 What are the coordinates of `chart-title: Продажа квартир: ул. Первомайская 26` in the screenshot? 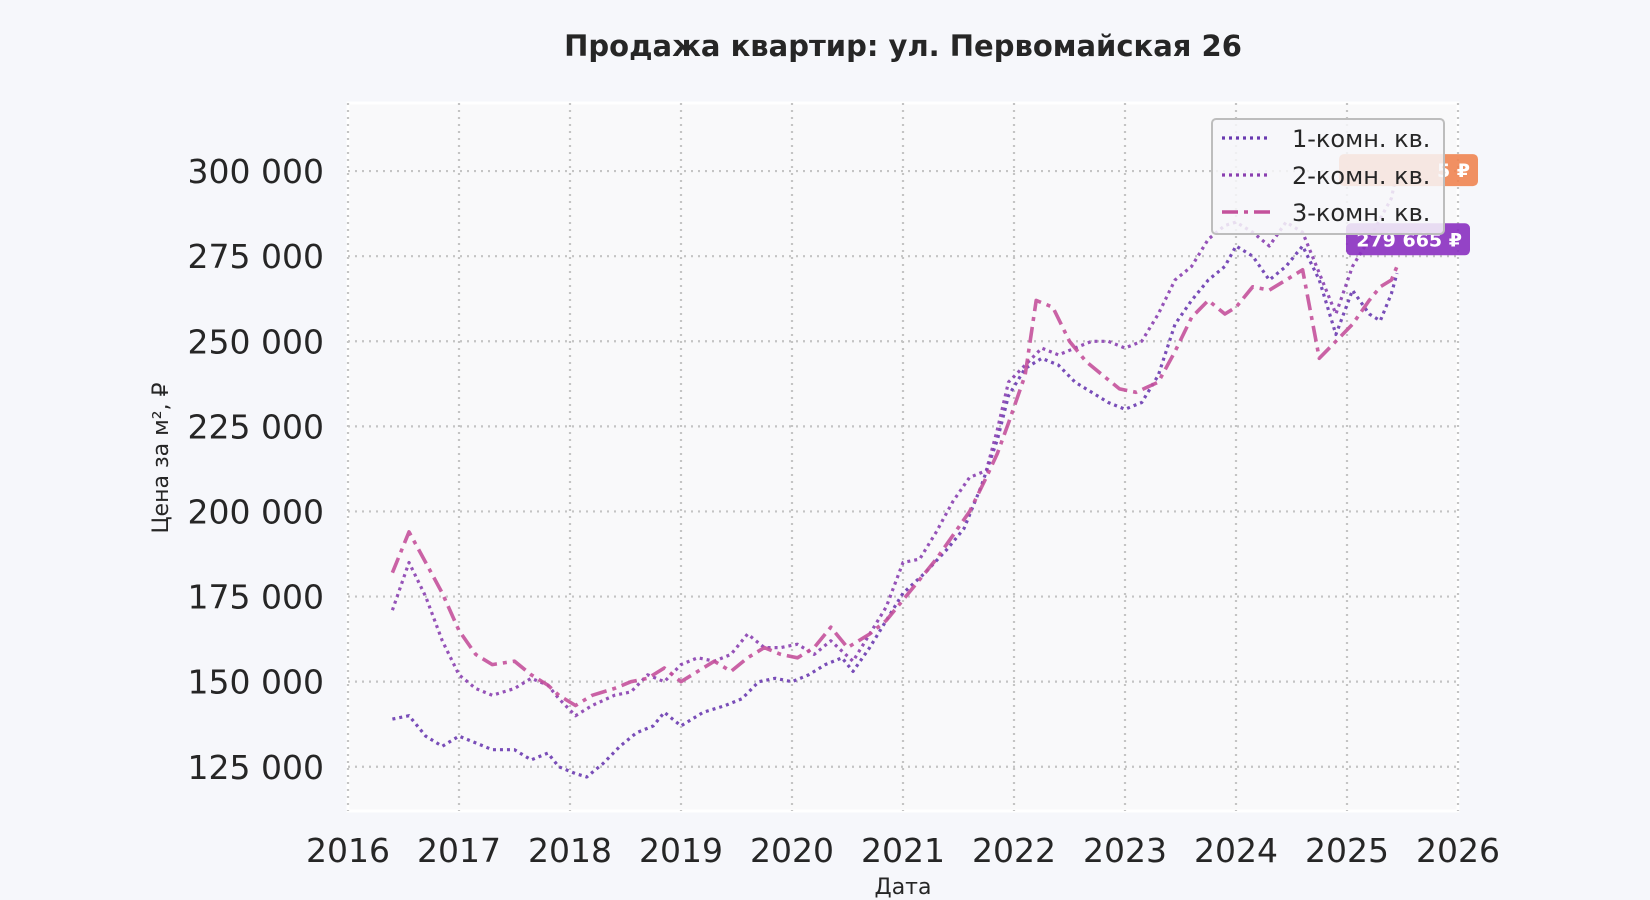 It's located at (903, 46).